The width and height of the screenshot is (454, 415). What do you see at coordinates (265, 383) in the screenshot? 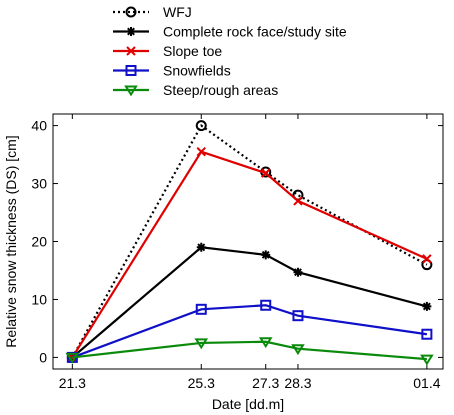
I see `x-tick-label: 27.3` at bounding box center [265, 383].